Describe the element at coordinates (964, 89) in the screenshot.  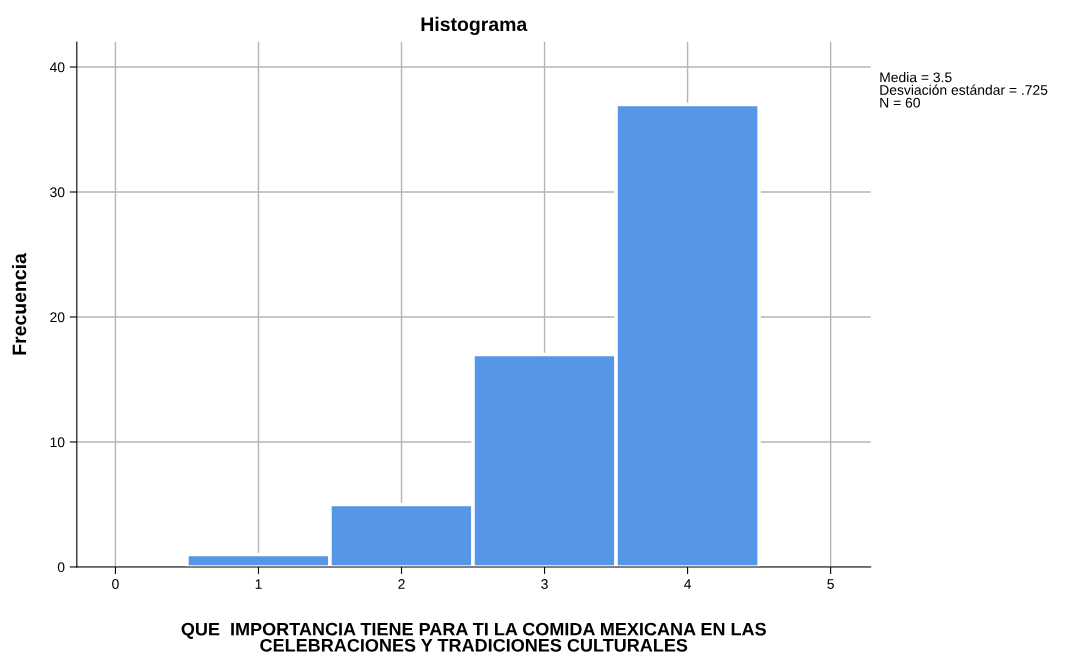
I see `text: Desviación estándar = .725` at that location.